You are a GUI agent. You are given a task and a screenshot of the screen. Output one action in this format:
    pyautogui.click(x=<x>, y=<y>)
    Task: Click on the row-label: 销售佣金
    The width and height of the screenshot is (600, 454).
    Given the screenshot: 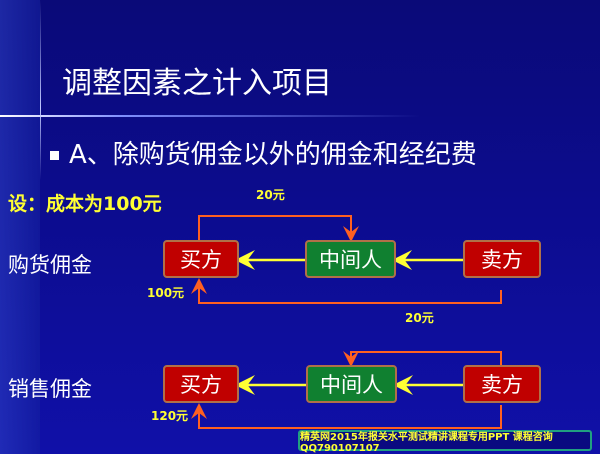 What is the action you would take?
    pyautogui.click(x=50, y=389)
    